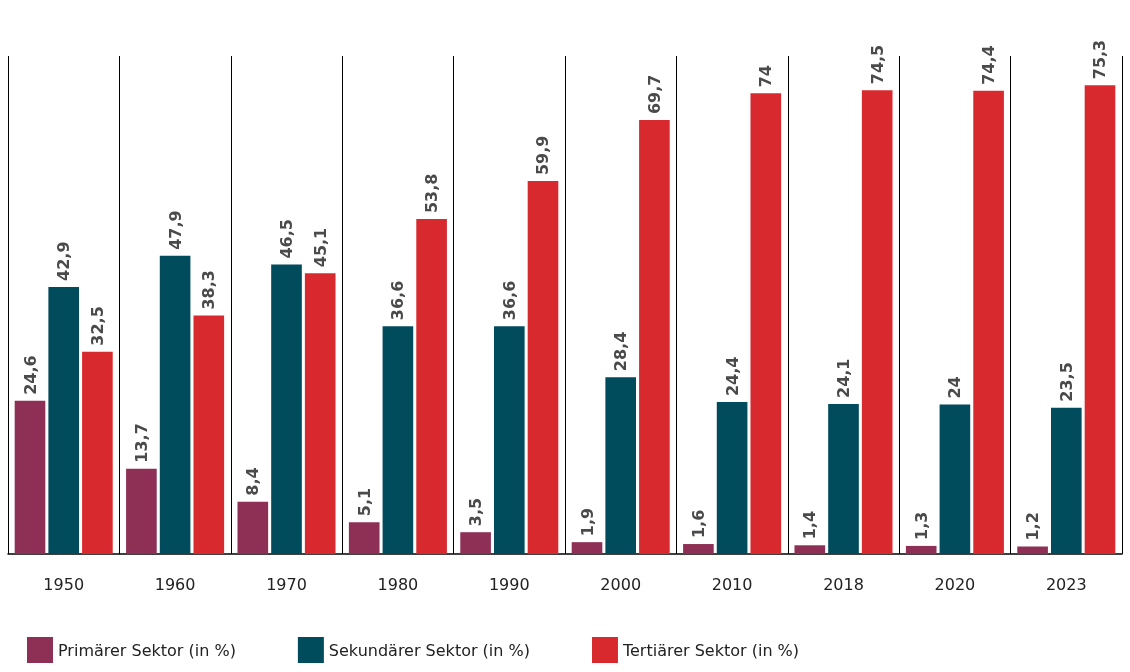 Image resolution: width=1130 pixels, height=672 pixels. What do you see at coordinates (432, 193) in the screenshot?
I see `data-label: 53,8` at bounding box center [432, 193].